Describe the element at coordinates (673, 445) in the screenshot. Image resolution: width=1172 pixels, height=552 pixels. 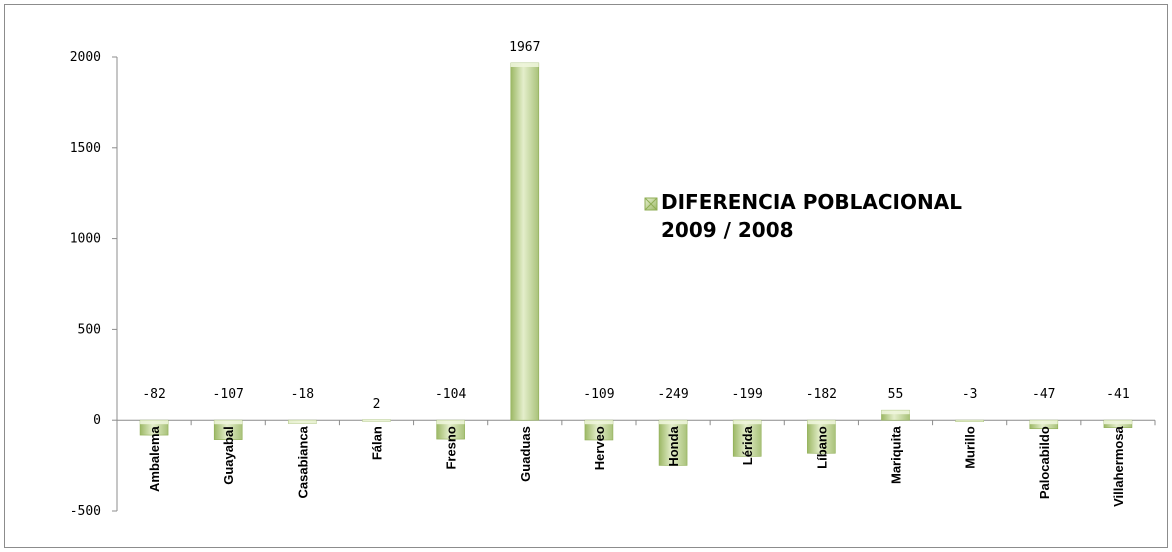
I see `category-label: Honda` at that location.